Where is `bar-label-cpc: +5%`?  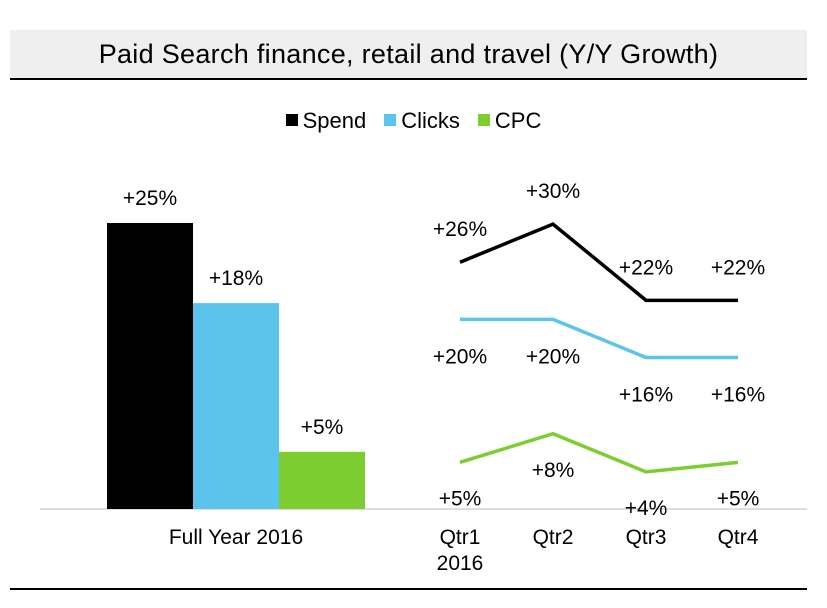 bar-label-cpc: +5% is located at coordinates (322, 427).